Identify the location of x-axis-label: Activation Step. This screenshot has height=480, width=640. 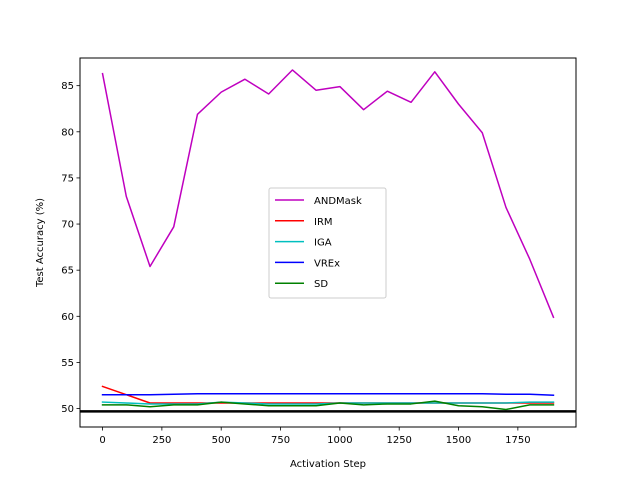
(328, 464).